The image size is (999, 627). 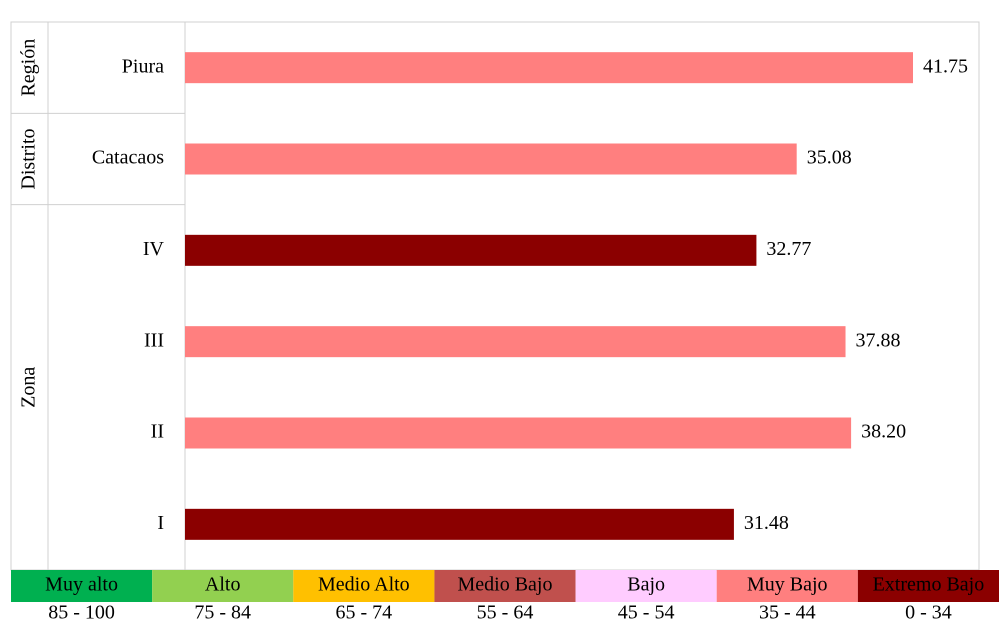 I want to click on y-tick-label: III, so click(x=154, y=340).